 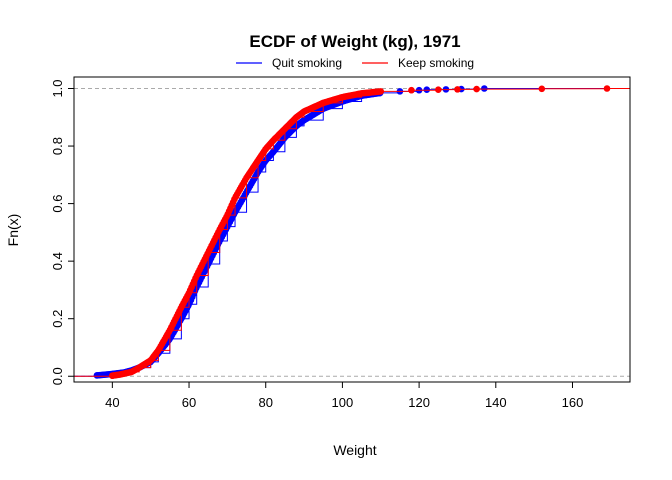 What do you see at coordinates (307, 63) in the screenshot?
I see `legend-label-quit: Quit smoking` at bounding box center [307, 63].